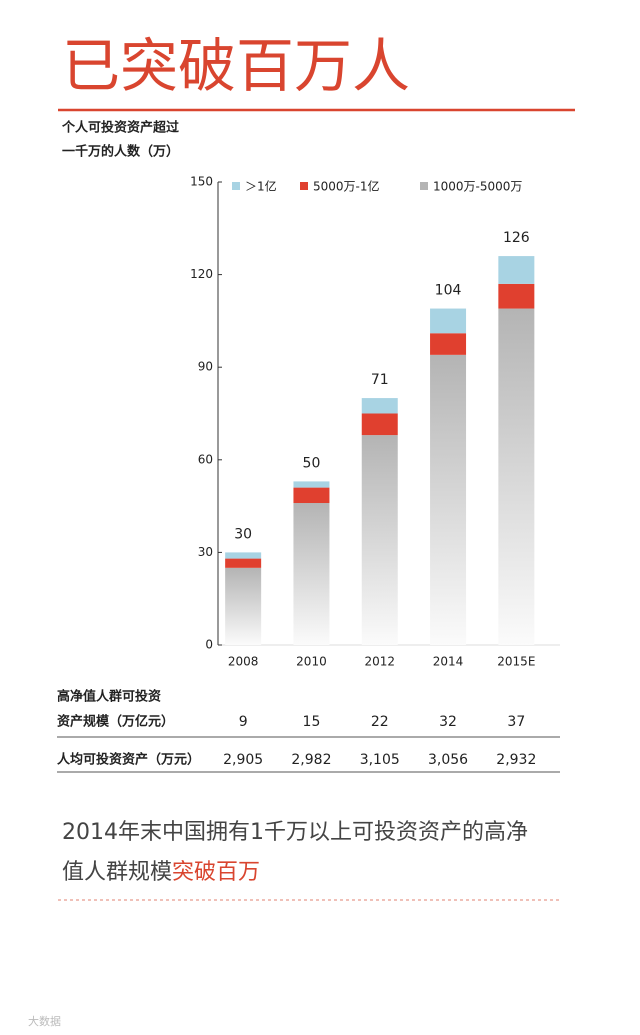 Image resolution: width=640 pixels, height=1035 pixels. Describe the element at coordinates (117, 872) in the screenshot. I see `footer-text: 值人群规模` at that location.